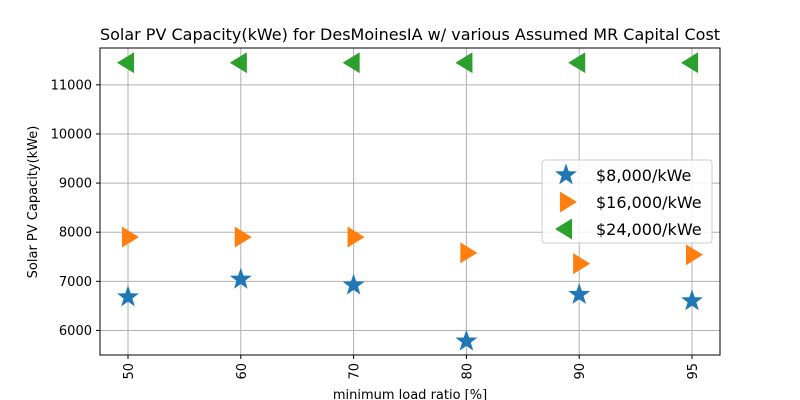 The image size is (800, 400). Describe the element at coordinates (693, 371) in the screenshot. I see `x-tick-label: 95` at that location.